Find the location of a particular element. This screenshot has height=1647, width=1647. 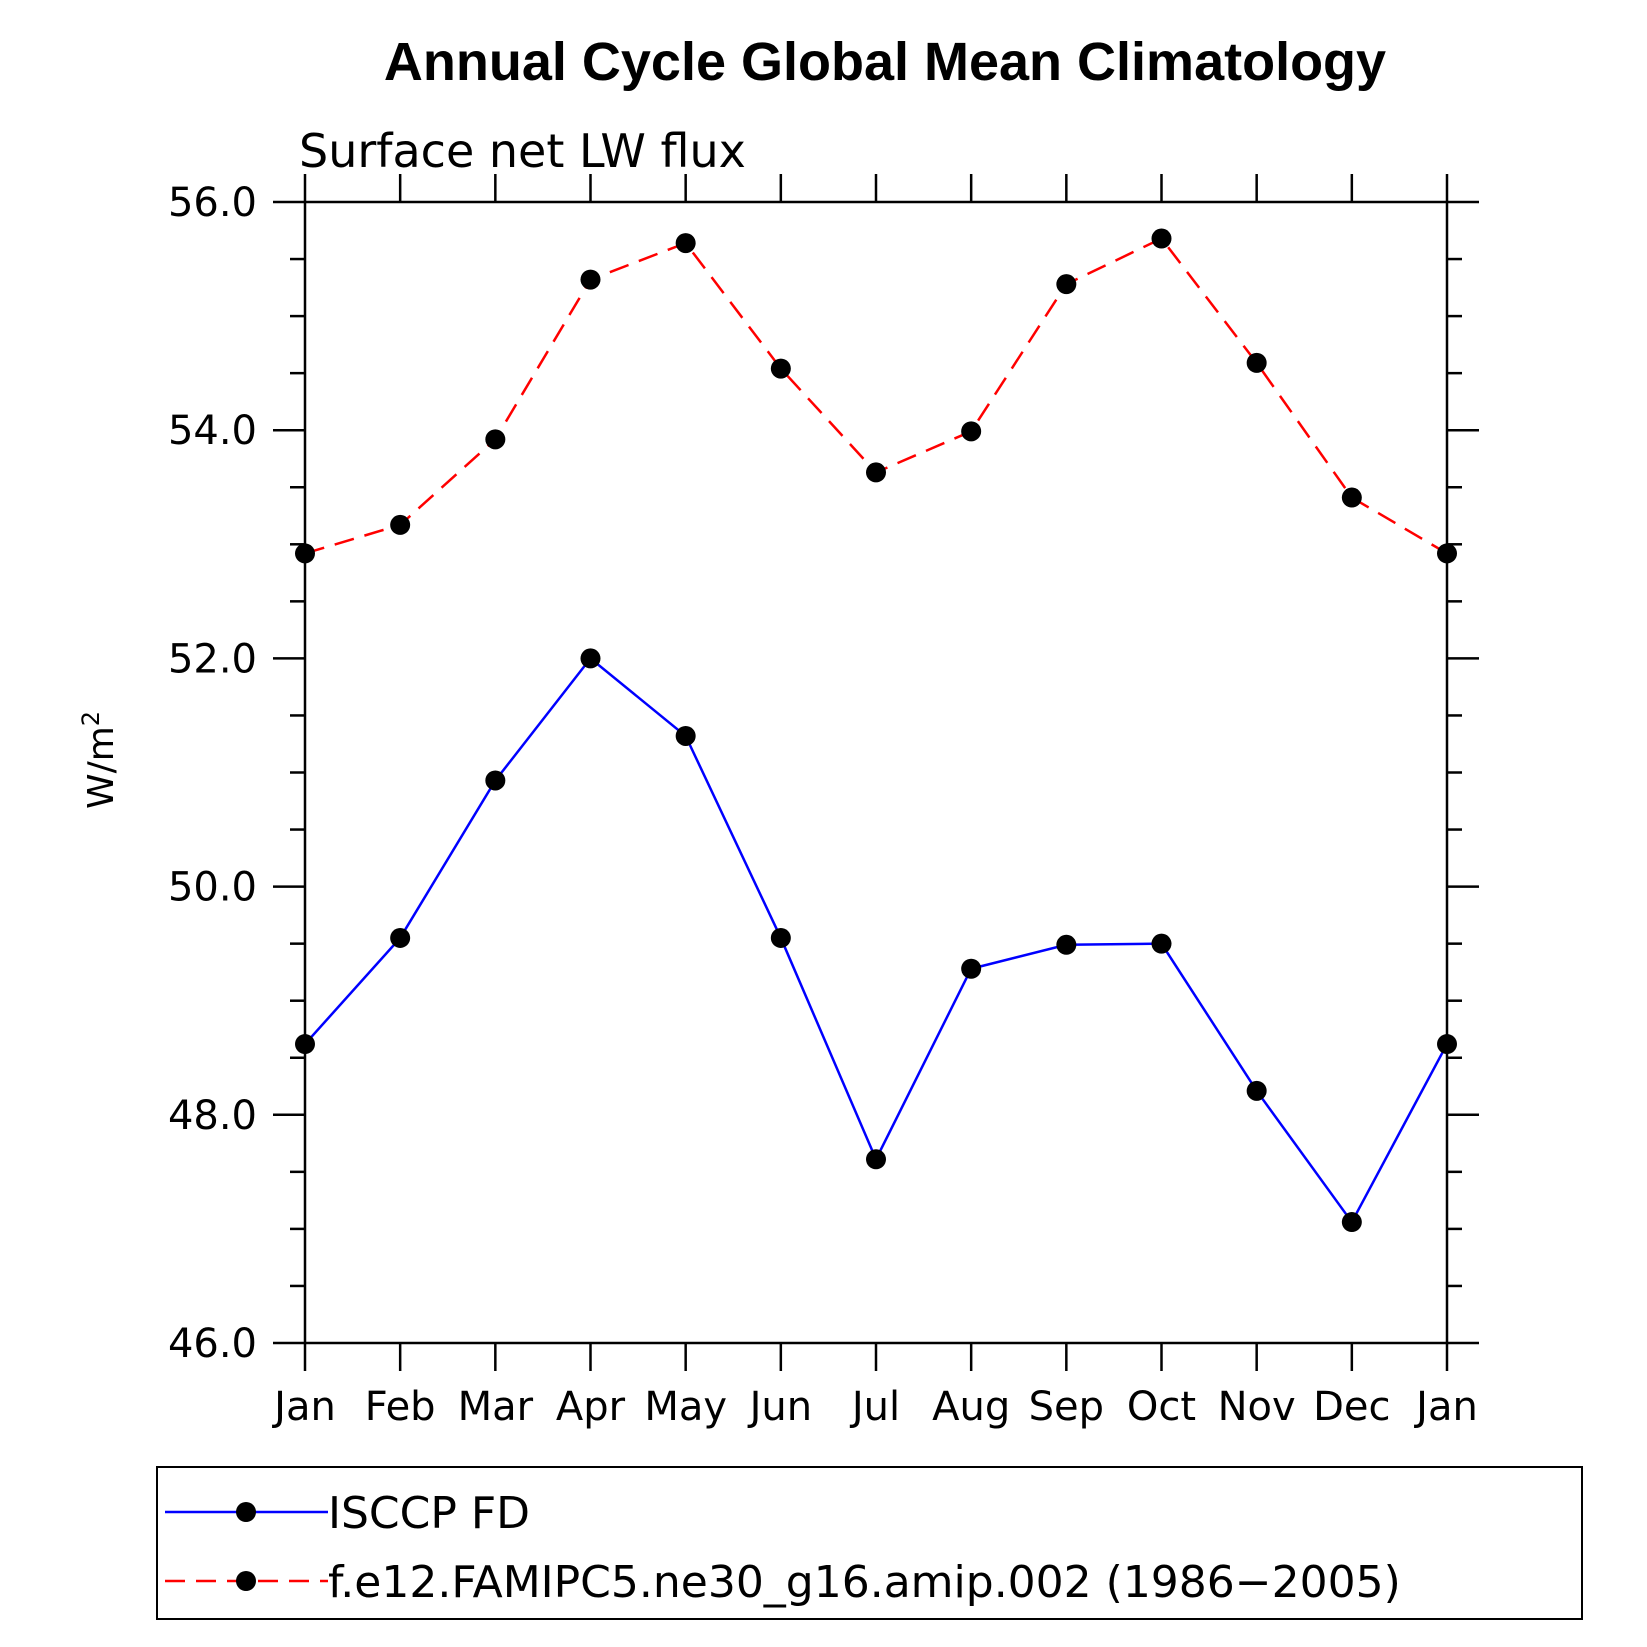

x-tick-label: Mar is located at coordinates (496, 1407).